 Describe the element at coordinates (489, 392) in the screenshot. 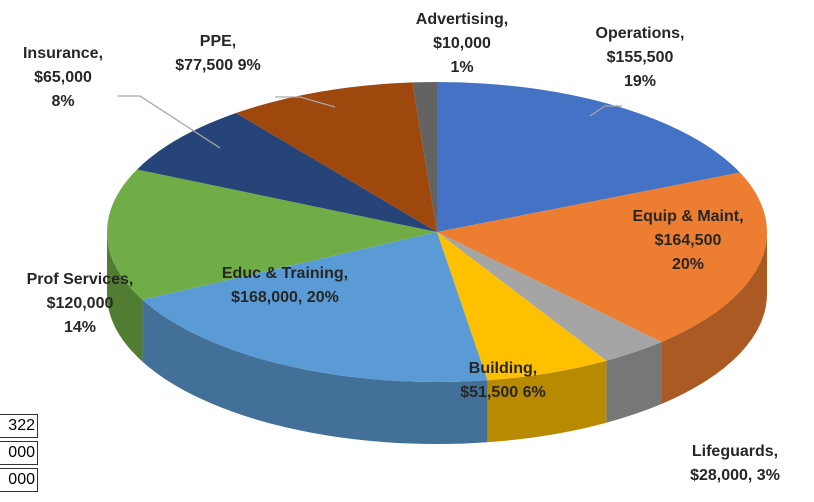

I see `value-label: $51,500` at that location.